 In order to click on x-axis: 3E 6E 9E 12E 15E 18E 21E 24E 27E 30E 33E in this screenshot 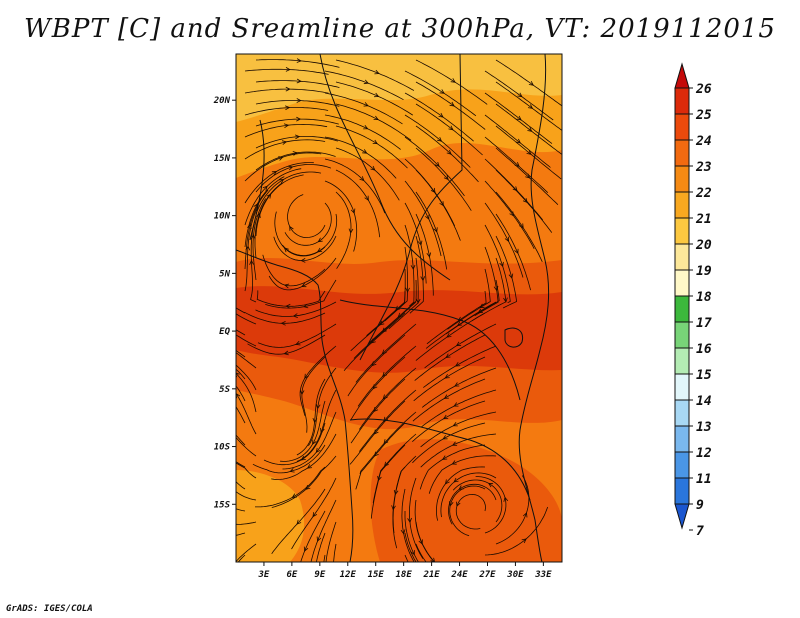, I will do `click(405, 571)`.